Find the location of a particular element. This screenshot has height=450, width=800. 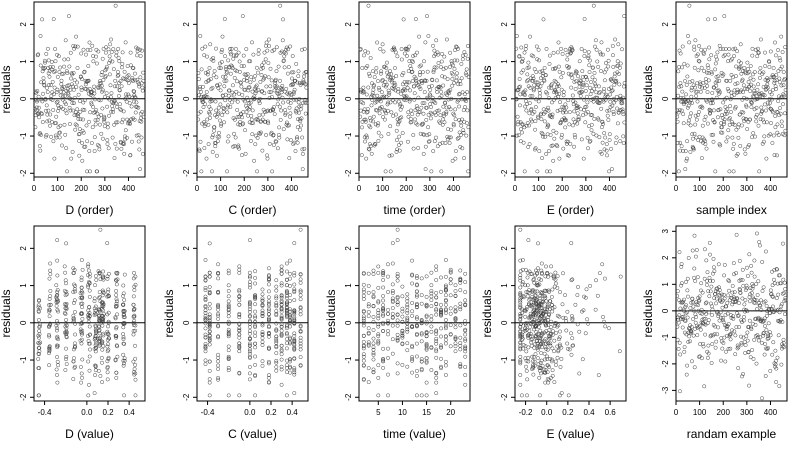

y-tick-label: -2 is located at coordinates (665, 364).